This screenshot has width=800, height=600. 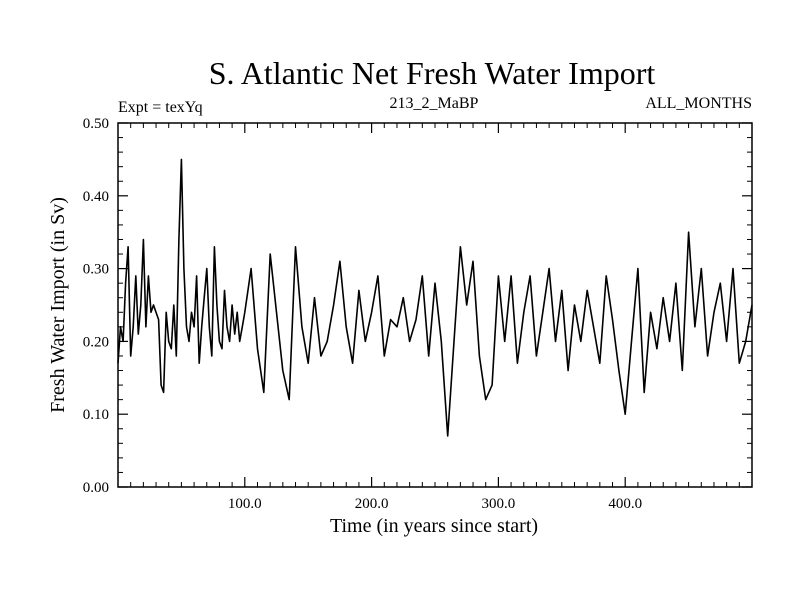 I want to click on y-tick-label: 0.10, so click(x=96, y=415).